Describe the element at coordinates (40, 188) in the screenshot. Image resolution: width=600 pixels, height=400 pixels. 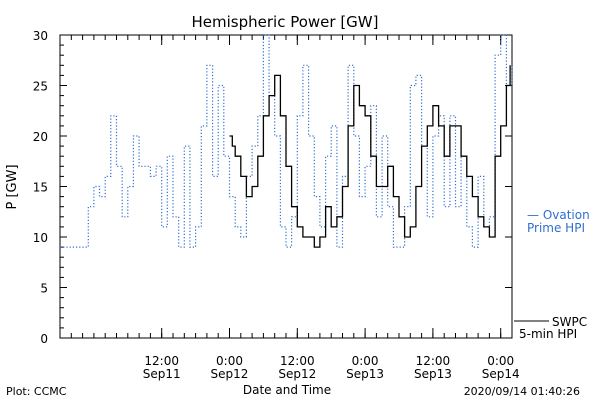
I see `y-tick-label: 15` at that location.